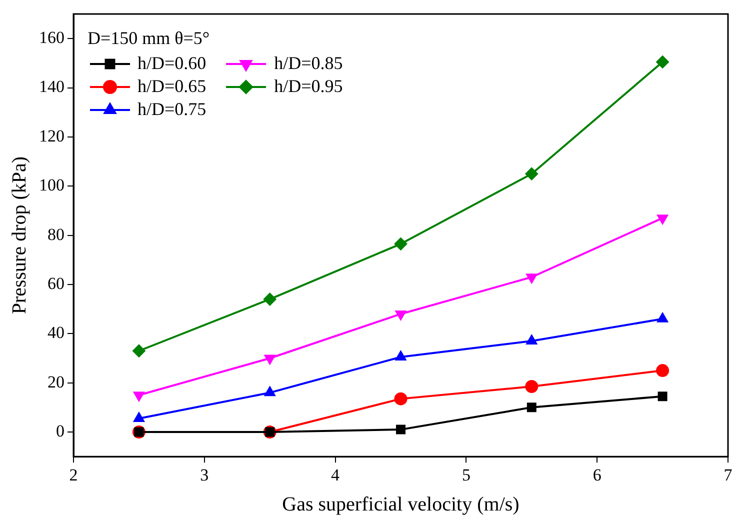 This screenshot has height=527, width=736. What do you see at coordinates (51, 185) in the screenshot?
I see `y-tick-label: 100` at bounding box center [51, 185].